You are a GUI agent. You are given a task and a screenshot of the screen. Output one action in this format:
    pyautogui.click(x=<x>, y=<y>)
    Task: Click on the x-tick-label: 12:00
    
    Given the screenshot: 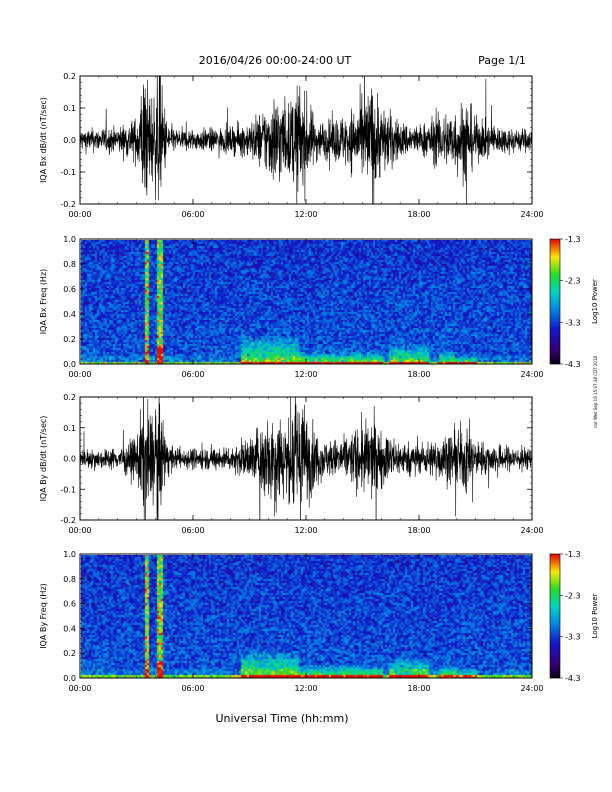 What is the action you would take?
    pyautogui.click(x=305, y=688)
    